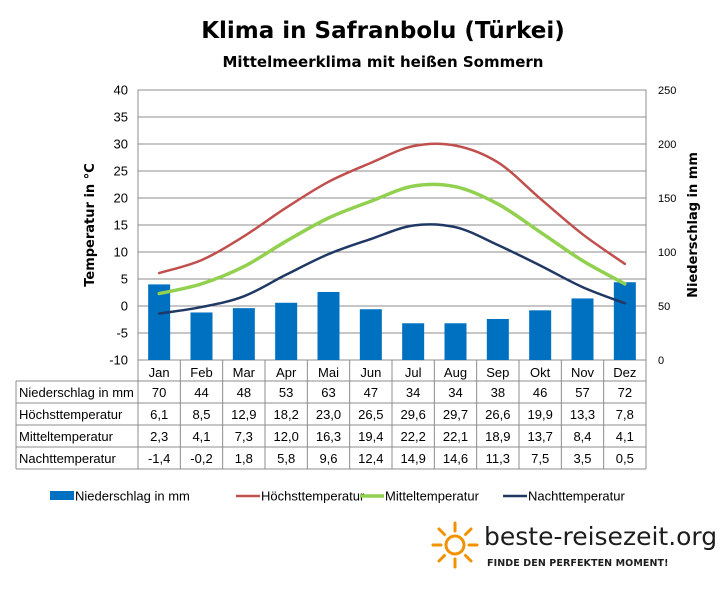  I want to click on x-tick-label: Jan, so click(159, 372).